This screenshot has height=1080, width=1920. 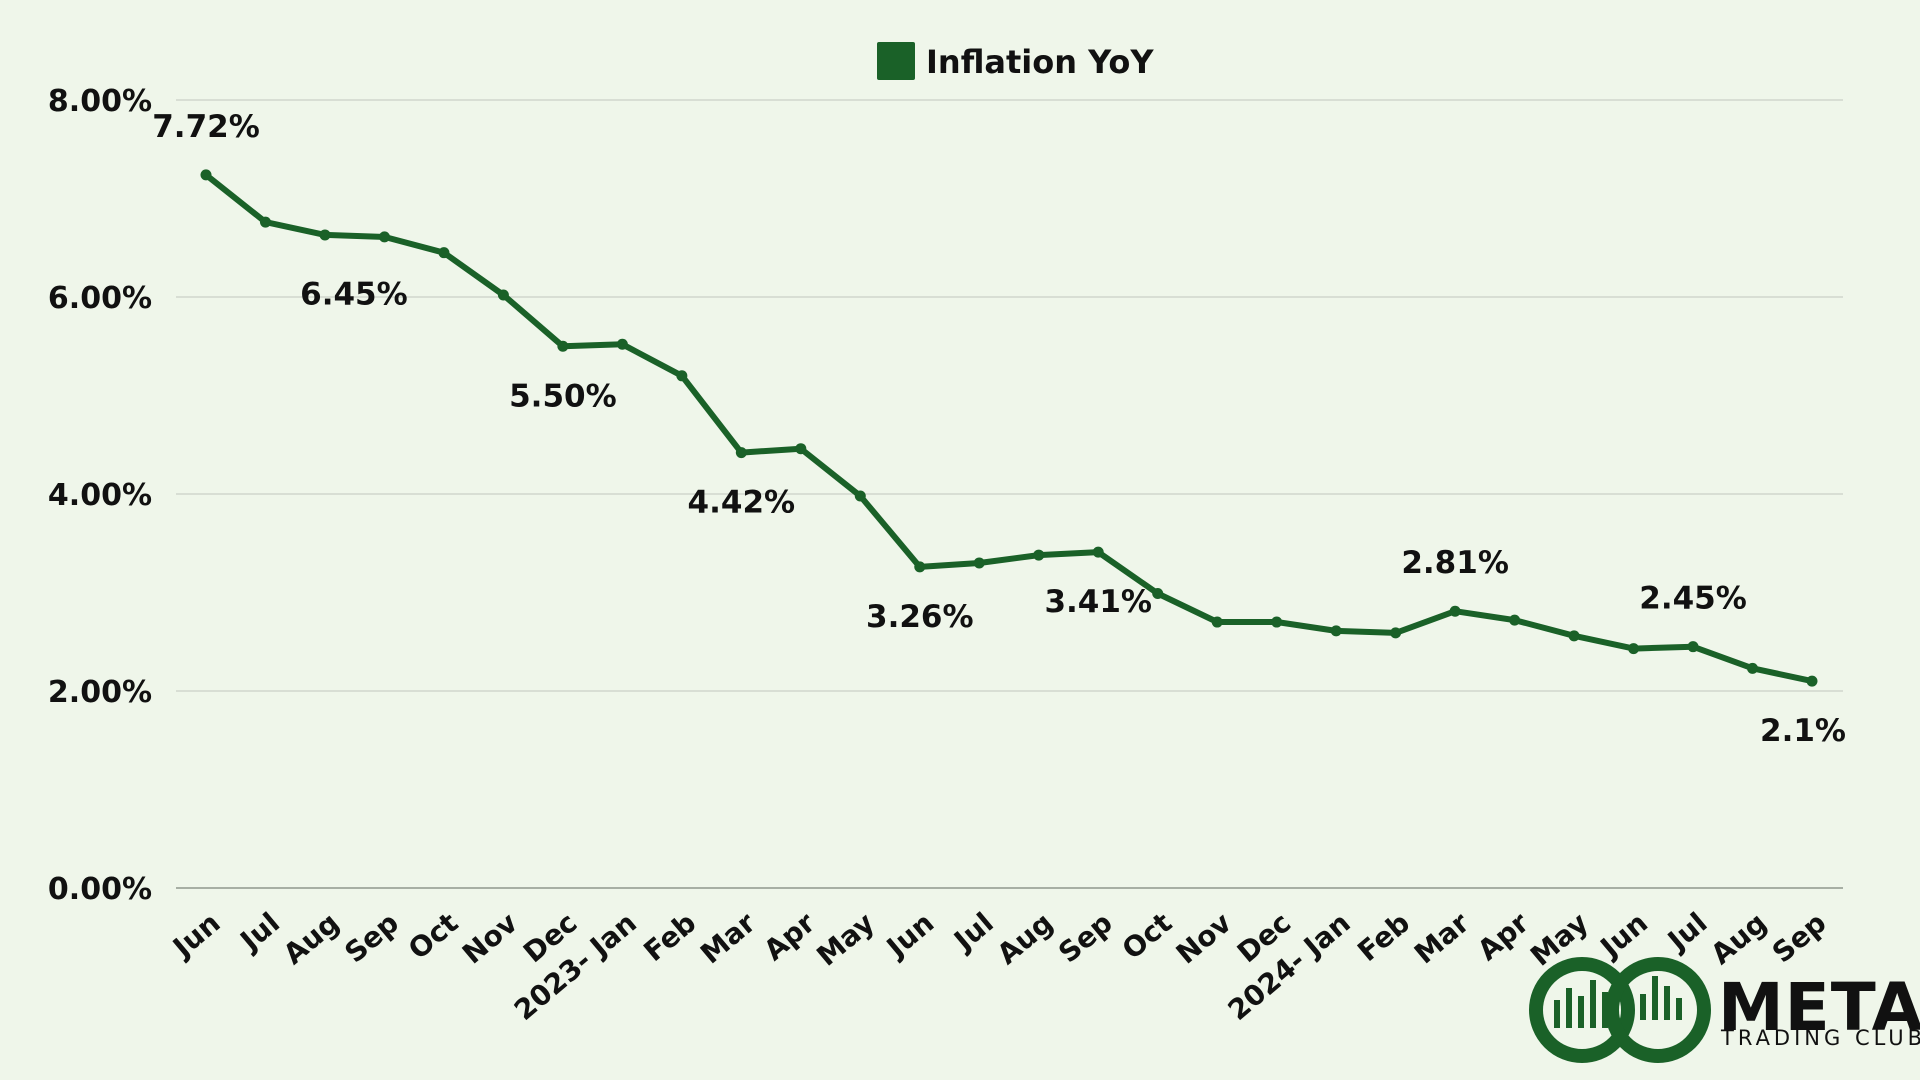 I want to click on y-tick-label: 2.00%, so click(x=100, y=692).